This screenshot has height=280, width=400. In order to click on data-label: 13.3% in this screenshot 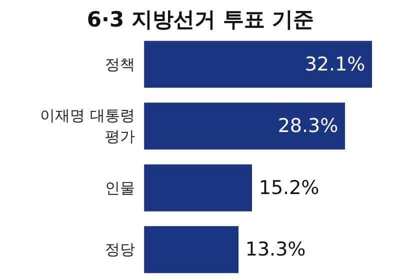, I will do `click(275, 249)`.